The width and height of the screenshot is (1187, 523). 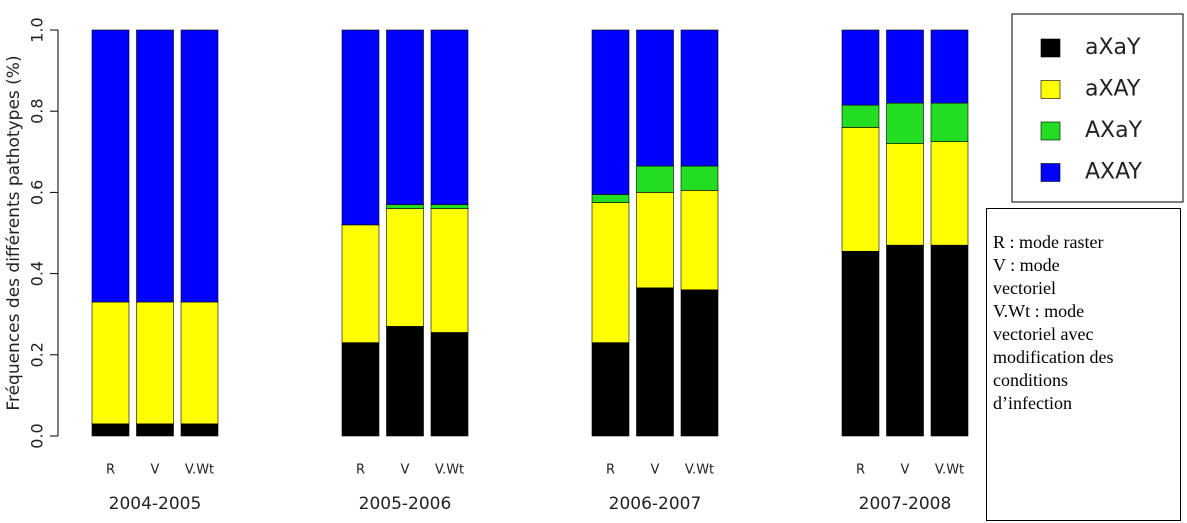 I want to click on y-tick-label: 0.0, so click(x=37, y=435).